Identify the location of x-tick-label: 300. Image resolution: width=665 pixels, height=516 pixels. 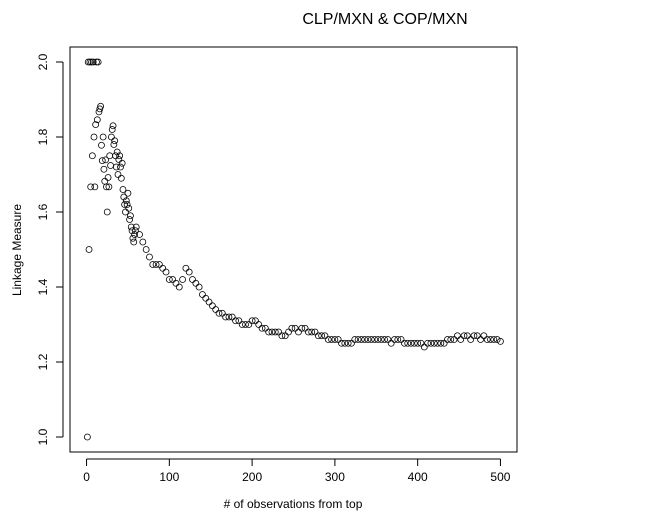
(335, 477).